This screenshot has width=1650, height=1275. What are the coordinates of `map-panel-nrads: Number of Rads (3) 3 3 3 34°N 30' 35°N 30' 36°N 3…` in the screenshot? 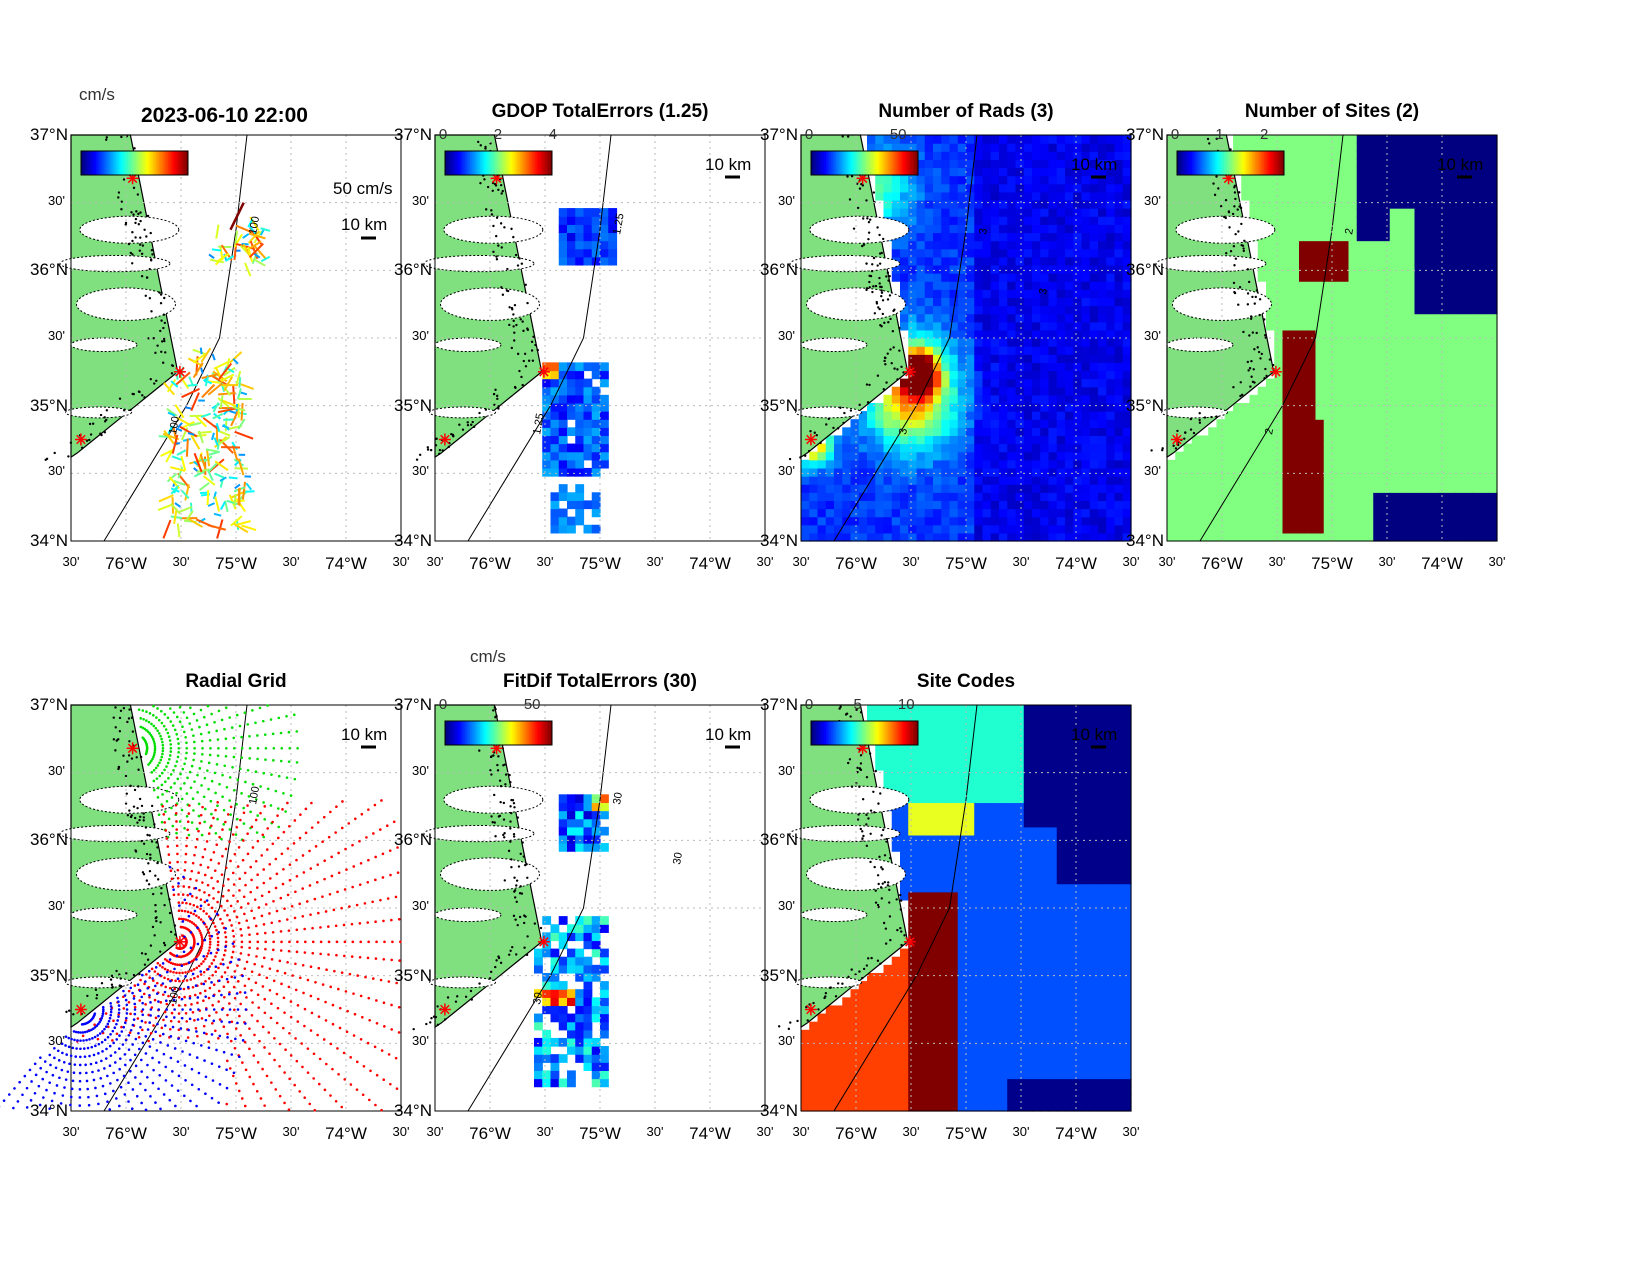 It's located at (949, 337).